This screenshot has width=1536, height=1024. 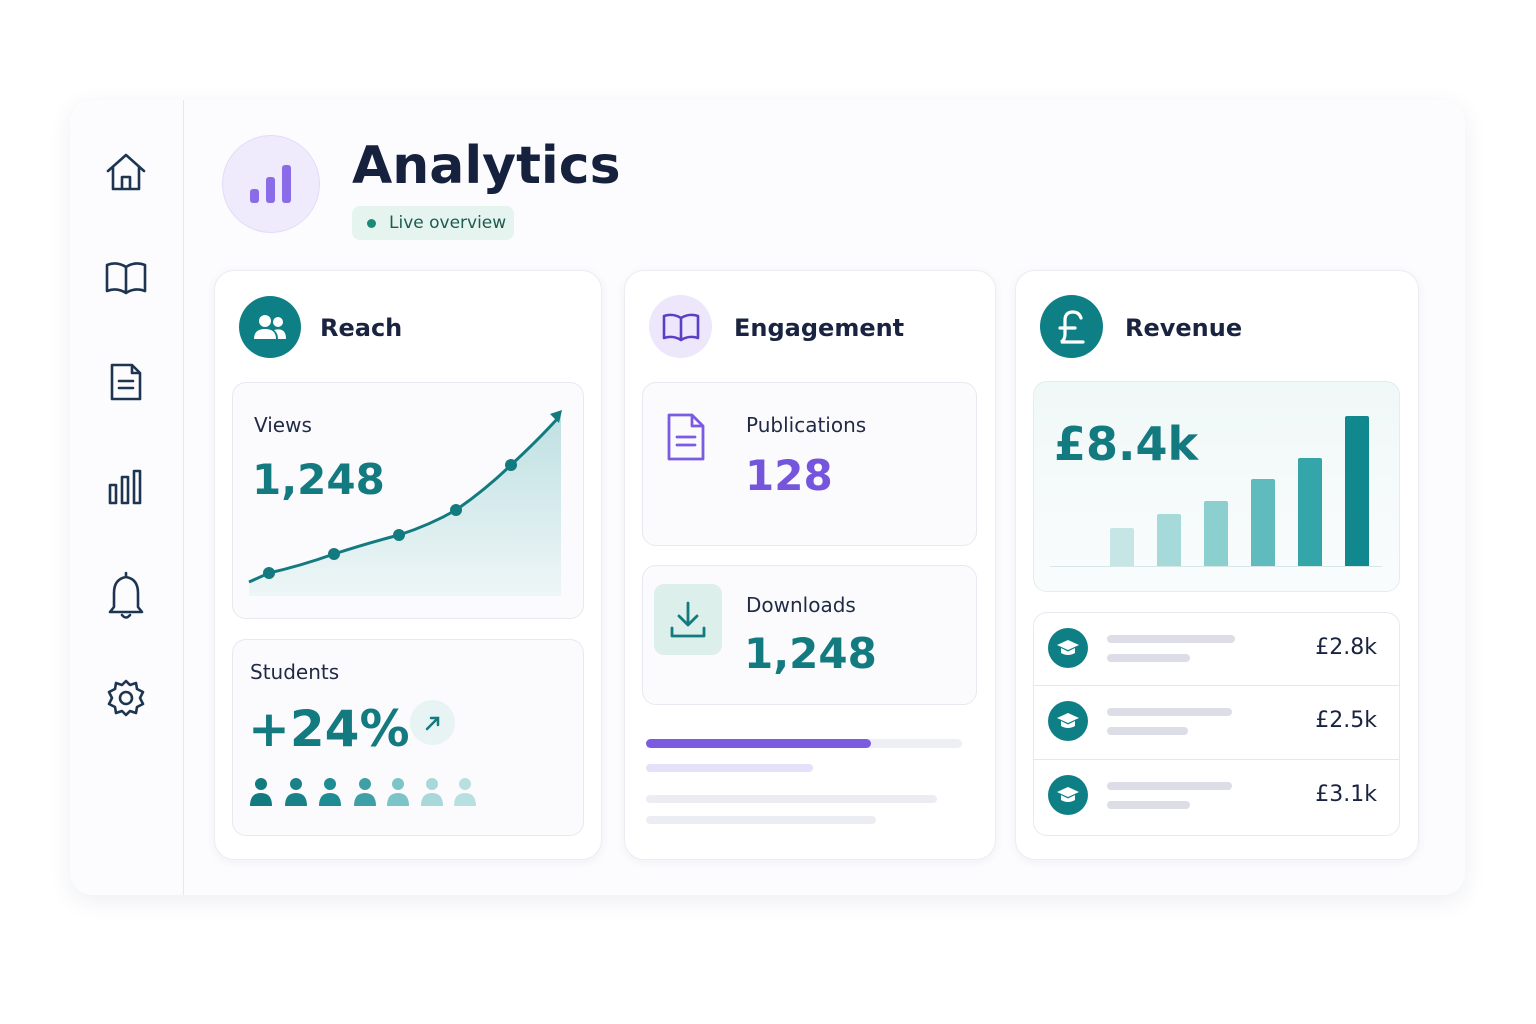 I want to click on revenue-list, so click(x=1216, y=724).